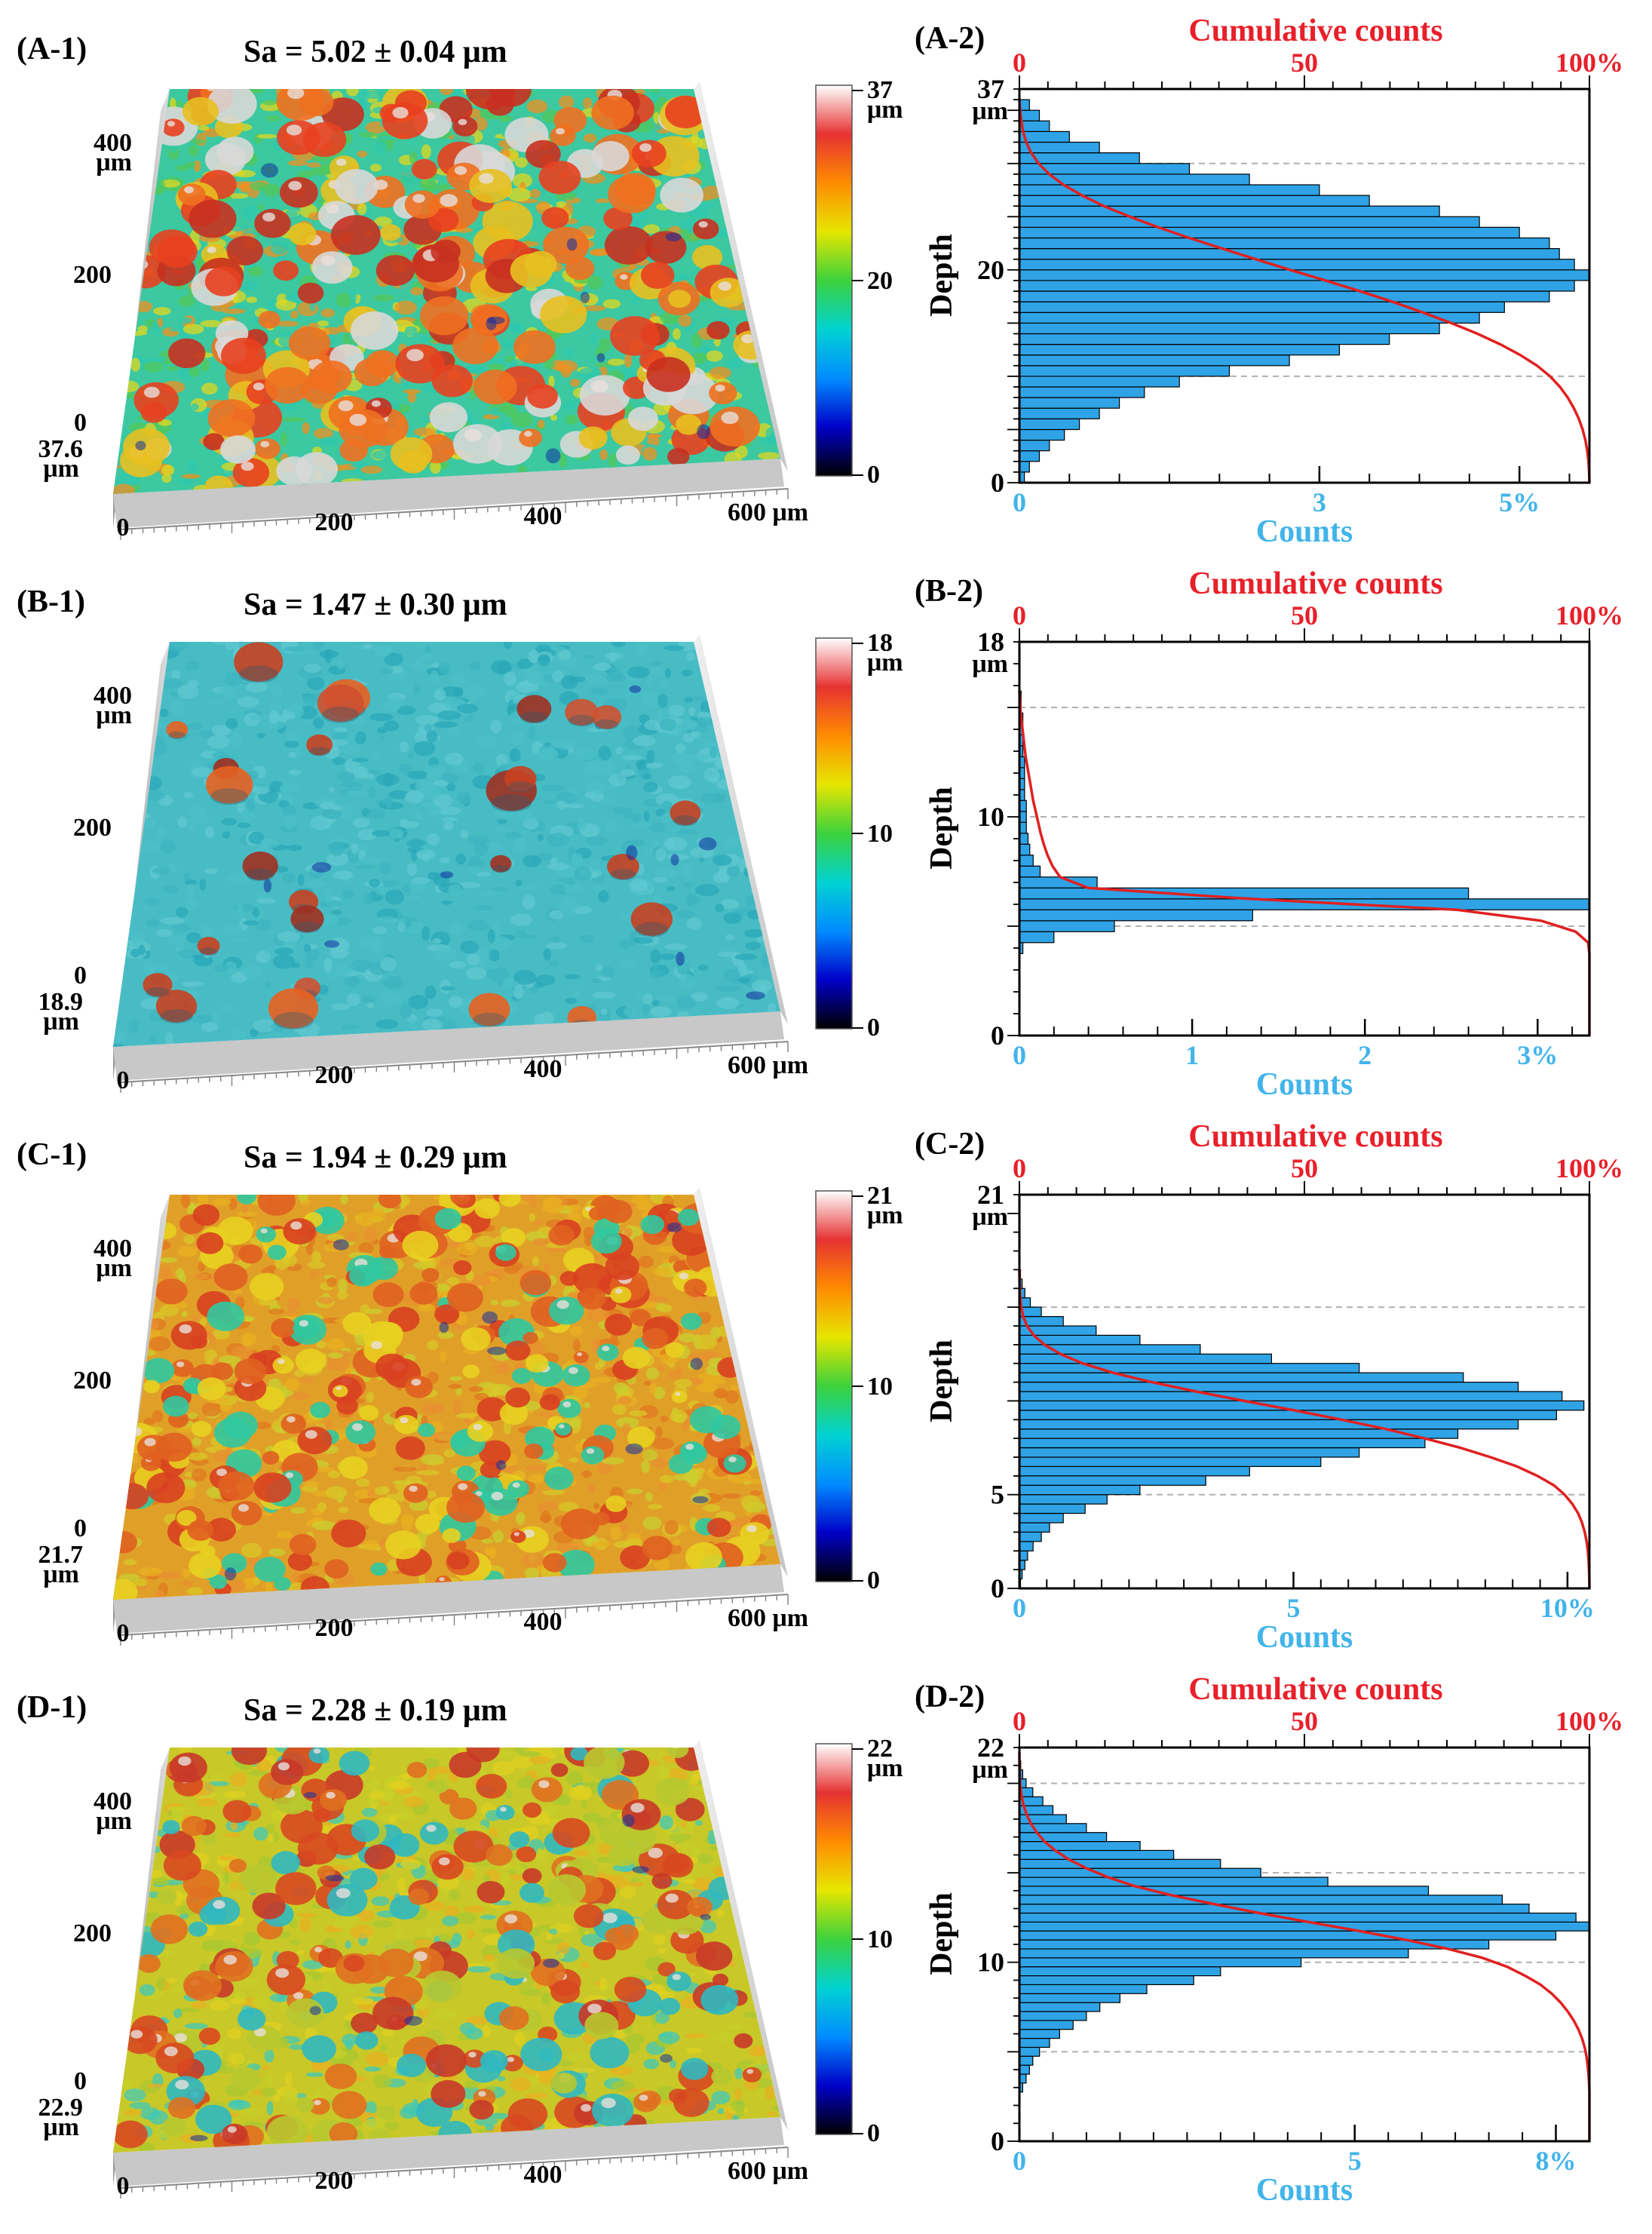 The height and width of the screenshot is (2234, 1652). I want to click on surface-texture, so click(447, 1397).